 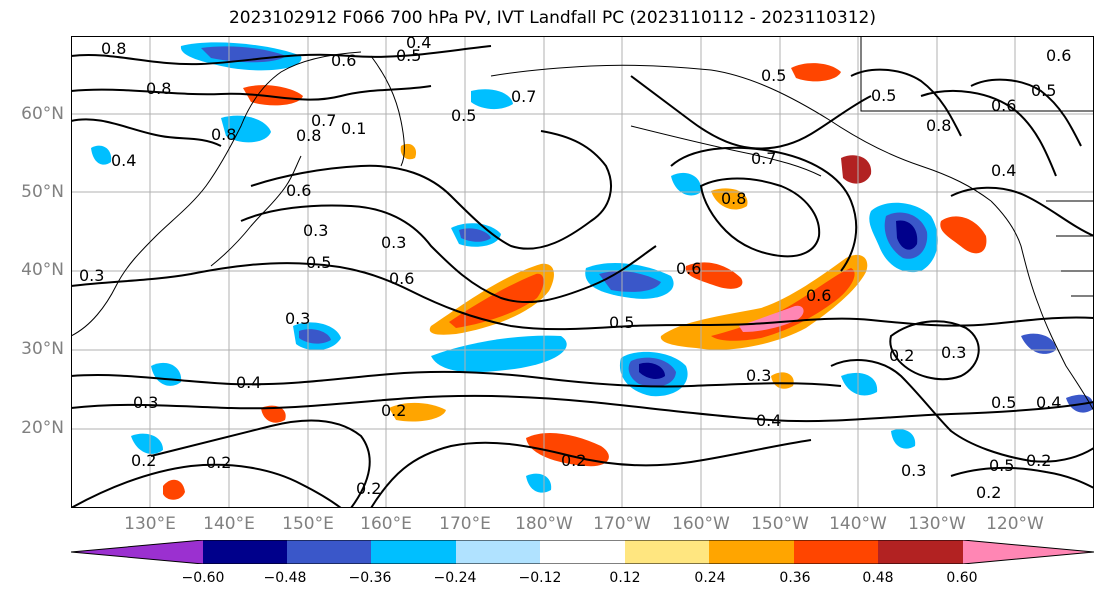 What do you see at coordinates (42, 270) in the screenshot?
I see `lat-label-40n: 40°N` at bounding box center [42, 270].